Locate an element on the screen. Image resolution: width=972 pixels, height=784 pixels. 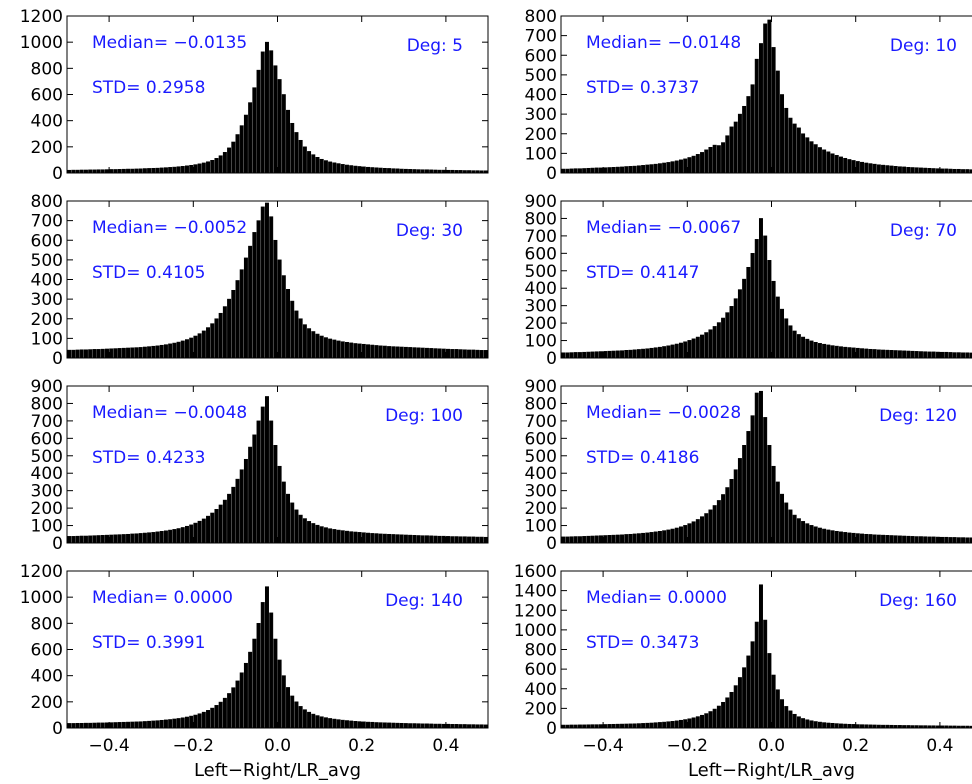
y-tick-label: 700 is located at coordinates (541, 237).